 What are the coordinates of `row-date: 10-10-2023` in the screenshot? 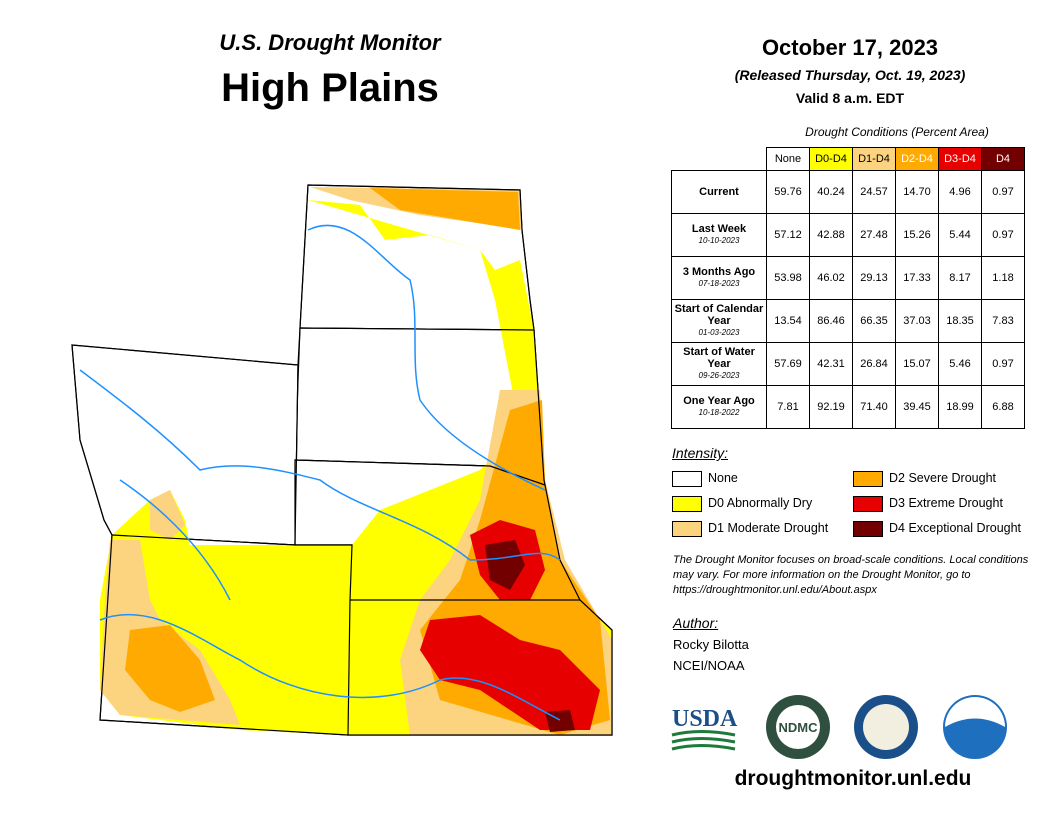 It's located at (719, 240).